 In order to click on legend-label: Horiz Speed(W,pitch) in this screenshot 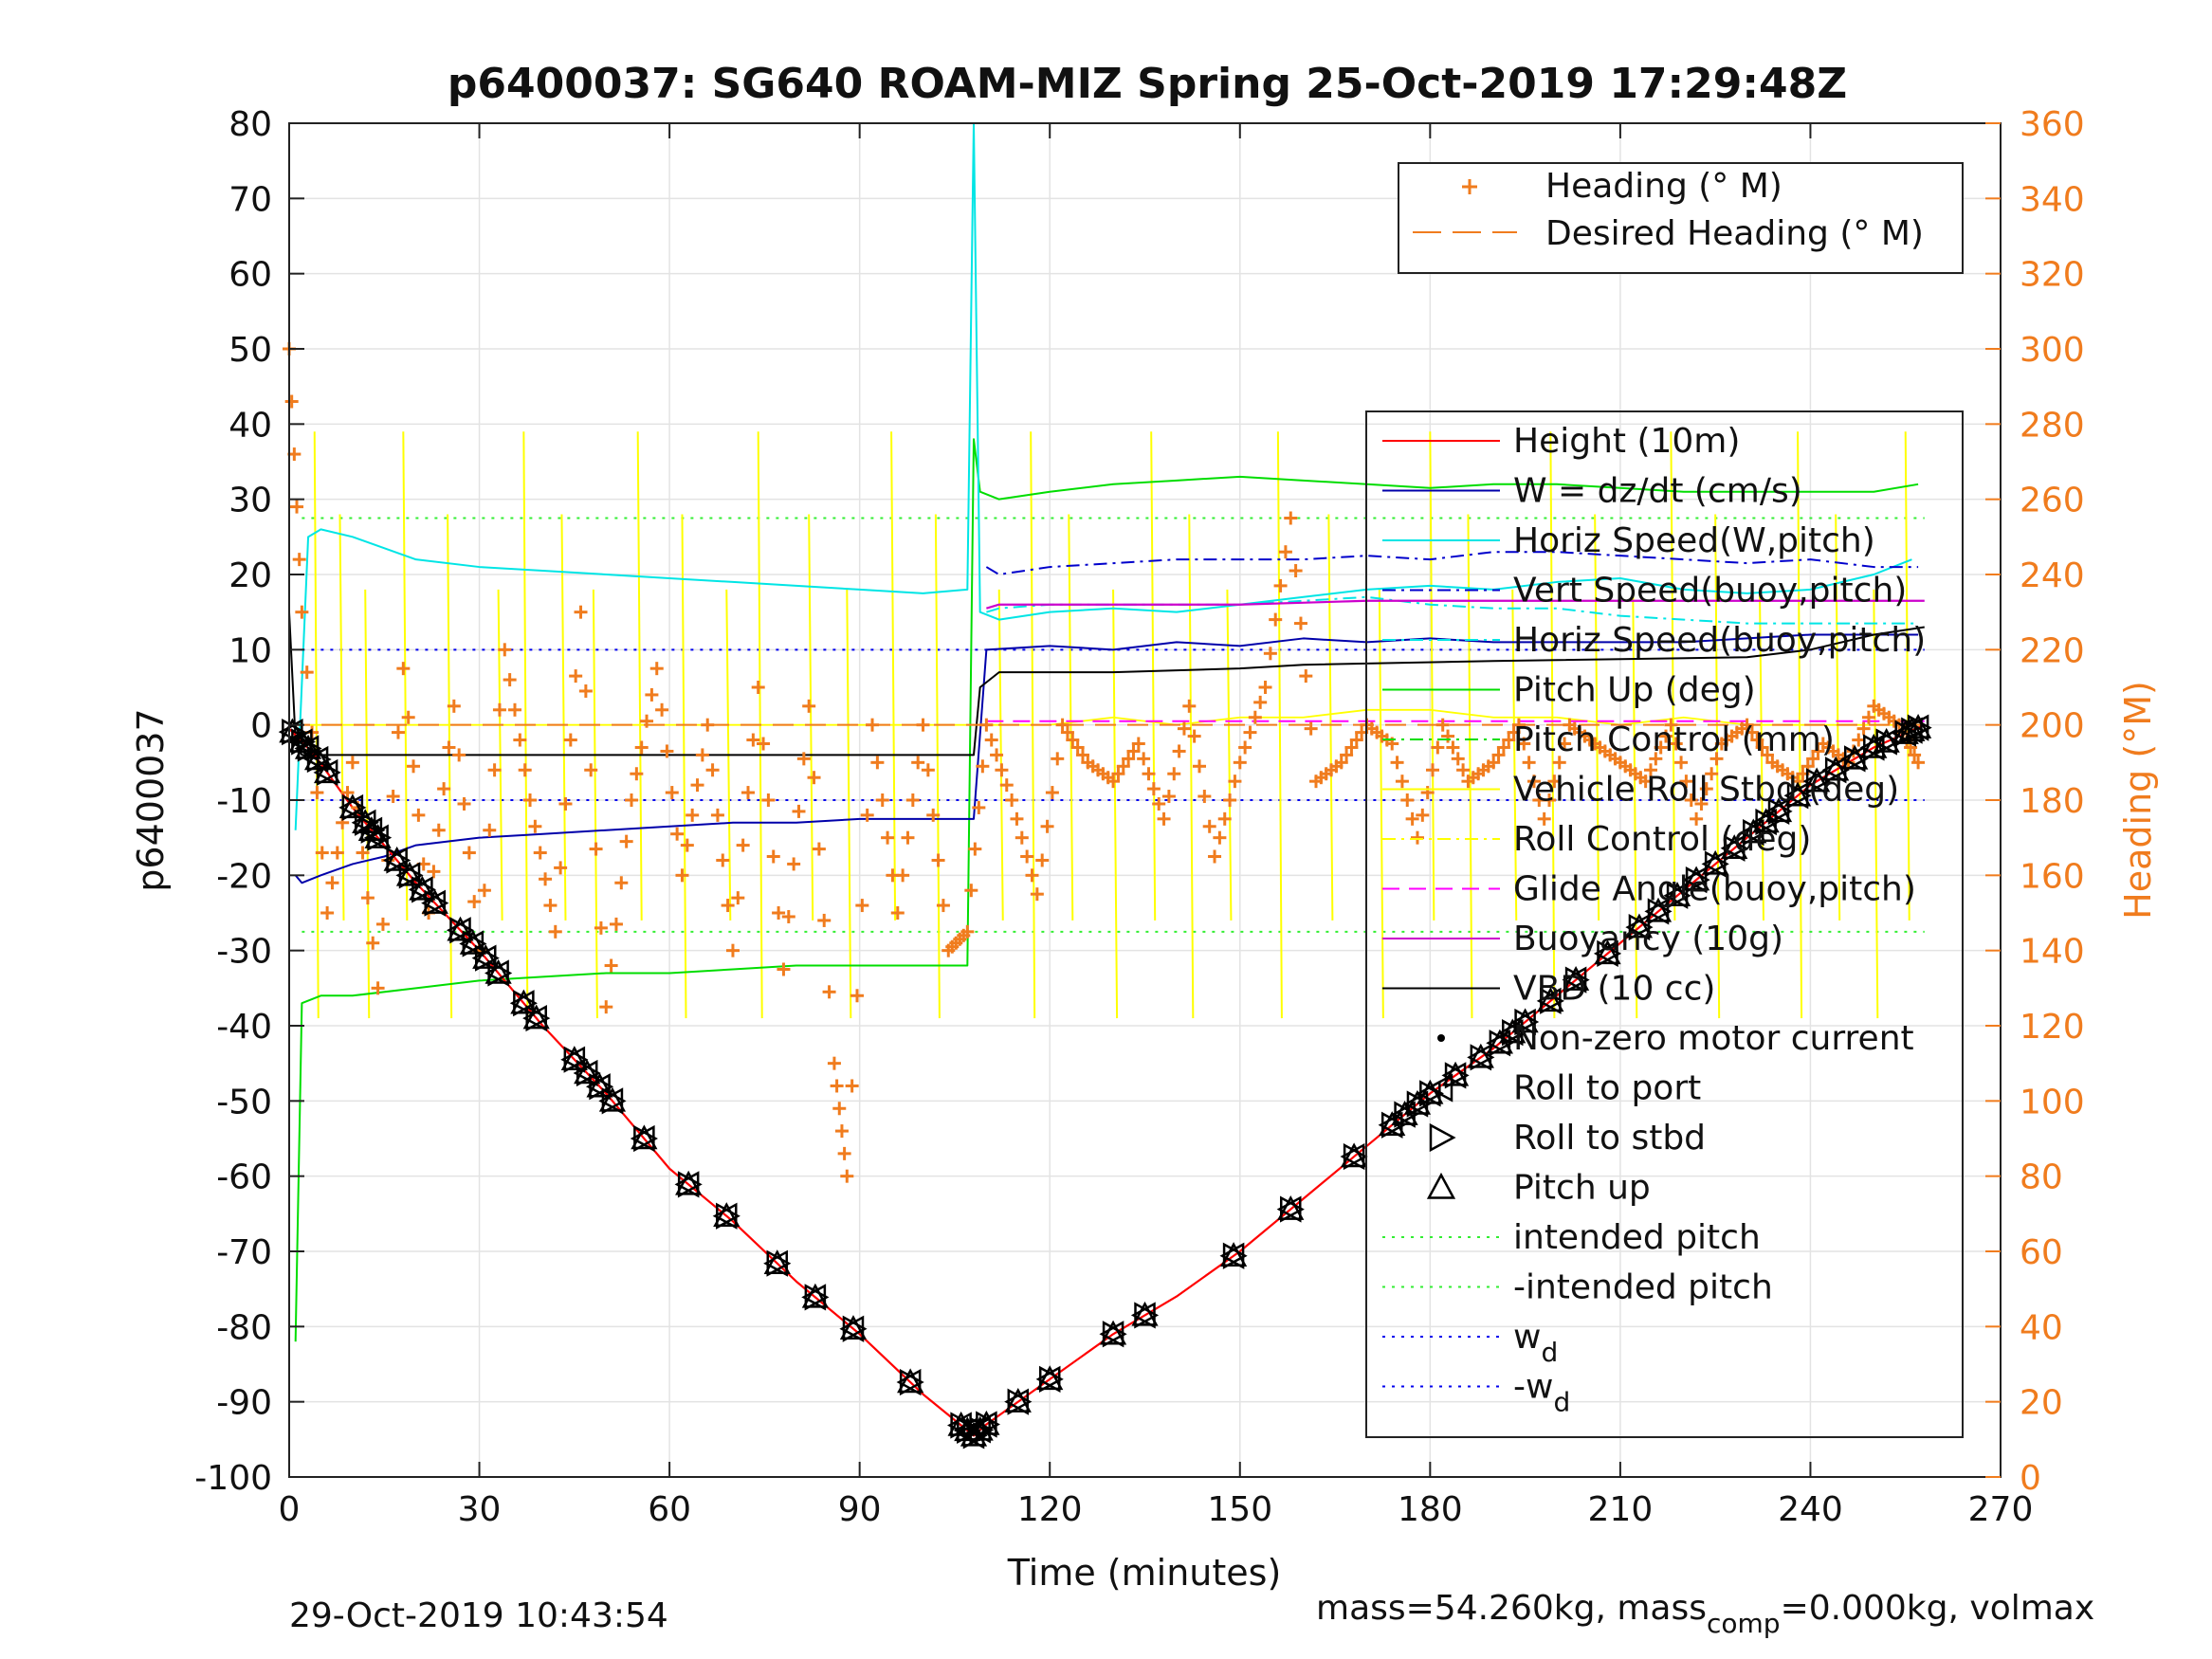, I will do `click(1694, 540)`.